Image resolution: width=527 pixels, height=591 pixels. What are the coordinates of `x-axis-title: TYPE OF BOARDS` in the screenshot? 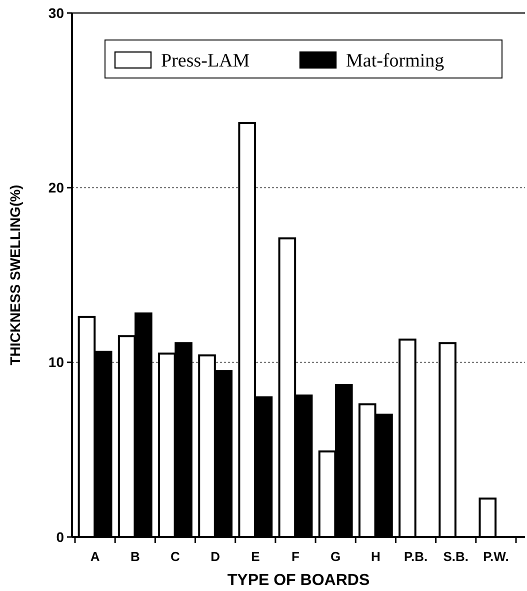 It's located at (298, 580).